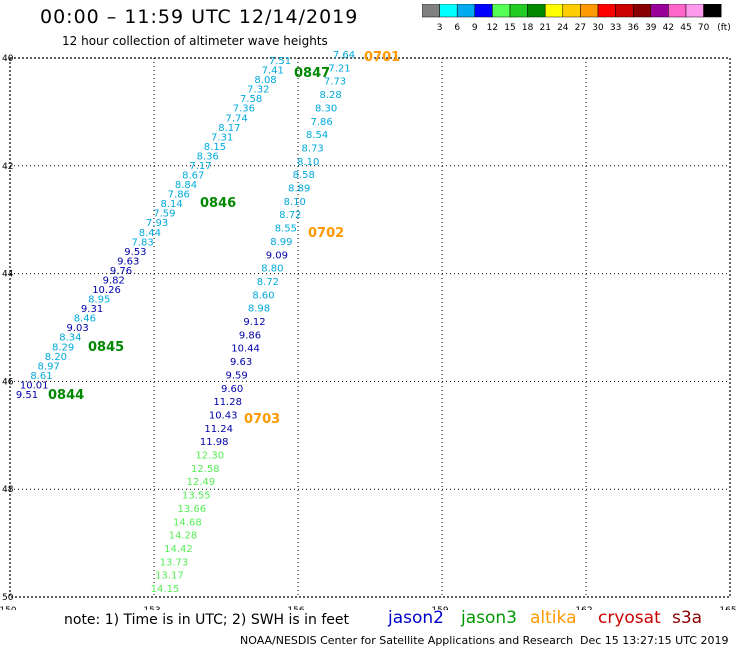 Image resolution: width=740 pixels, height=650 pixels. Describe the element at coordinates (196, 496) in the screenshot. I see `wave-height-value: 13.55` at that location.